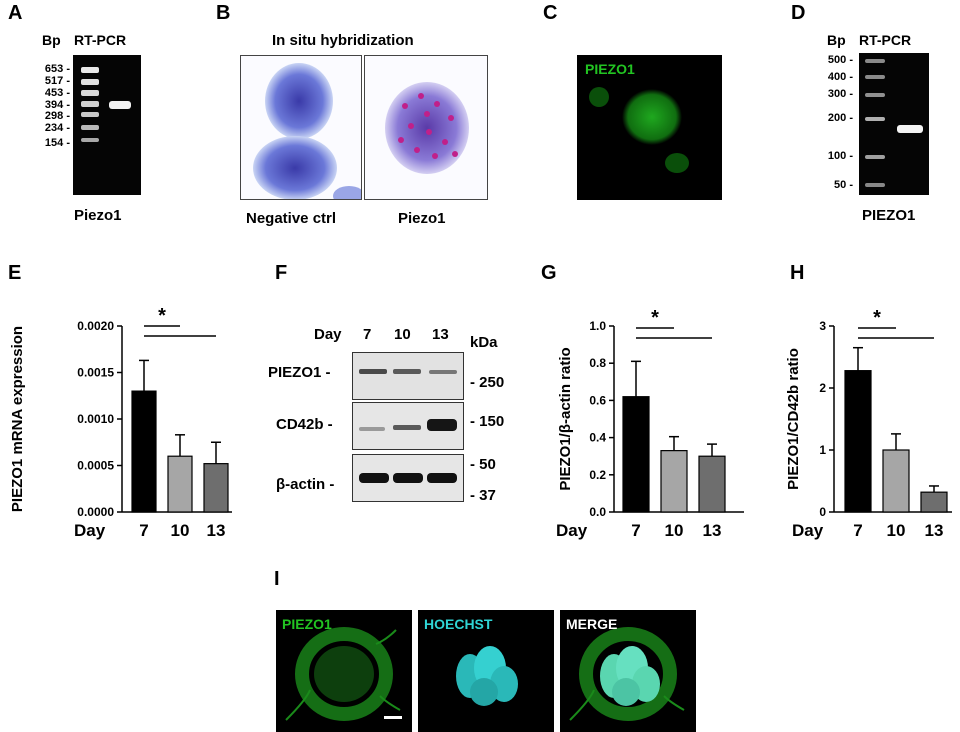 This screenshot has width=960, height=732. Describe the element at coordinates (57, 128) in the screenshot. I see `gel-a-ladder-label: 234 -` at that location.